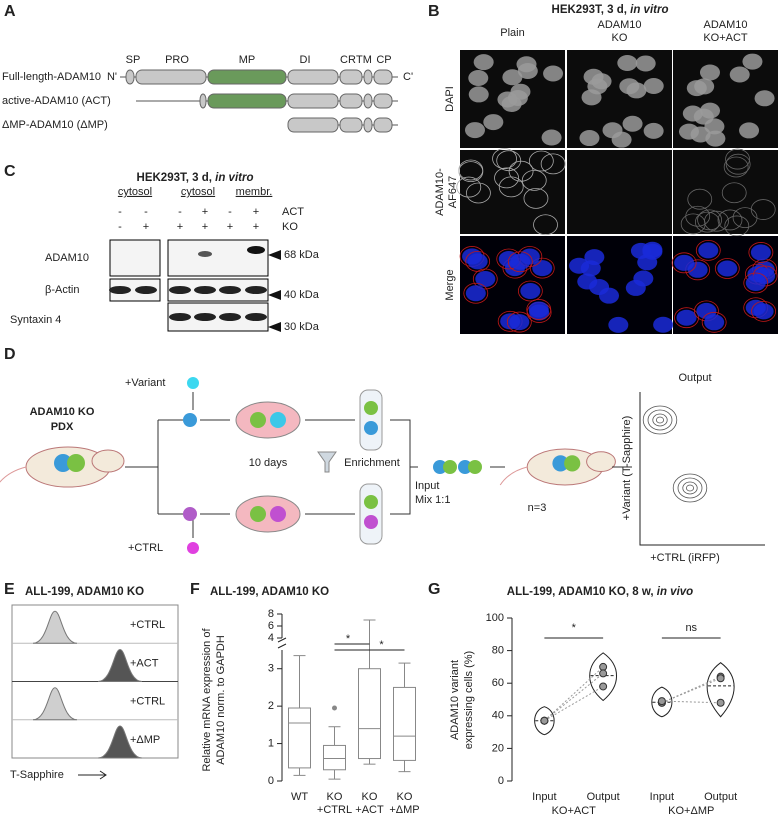 This screenshot has height=820, width=778. I want to click on virus, so click(193, 383).